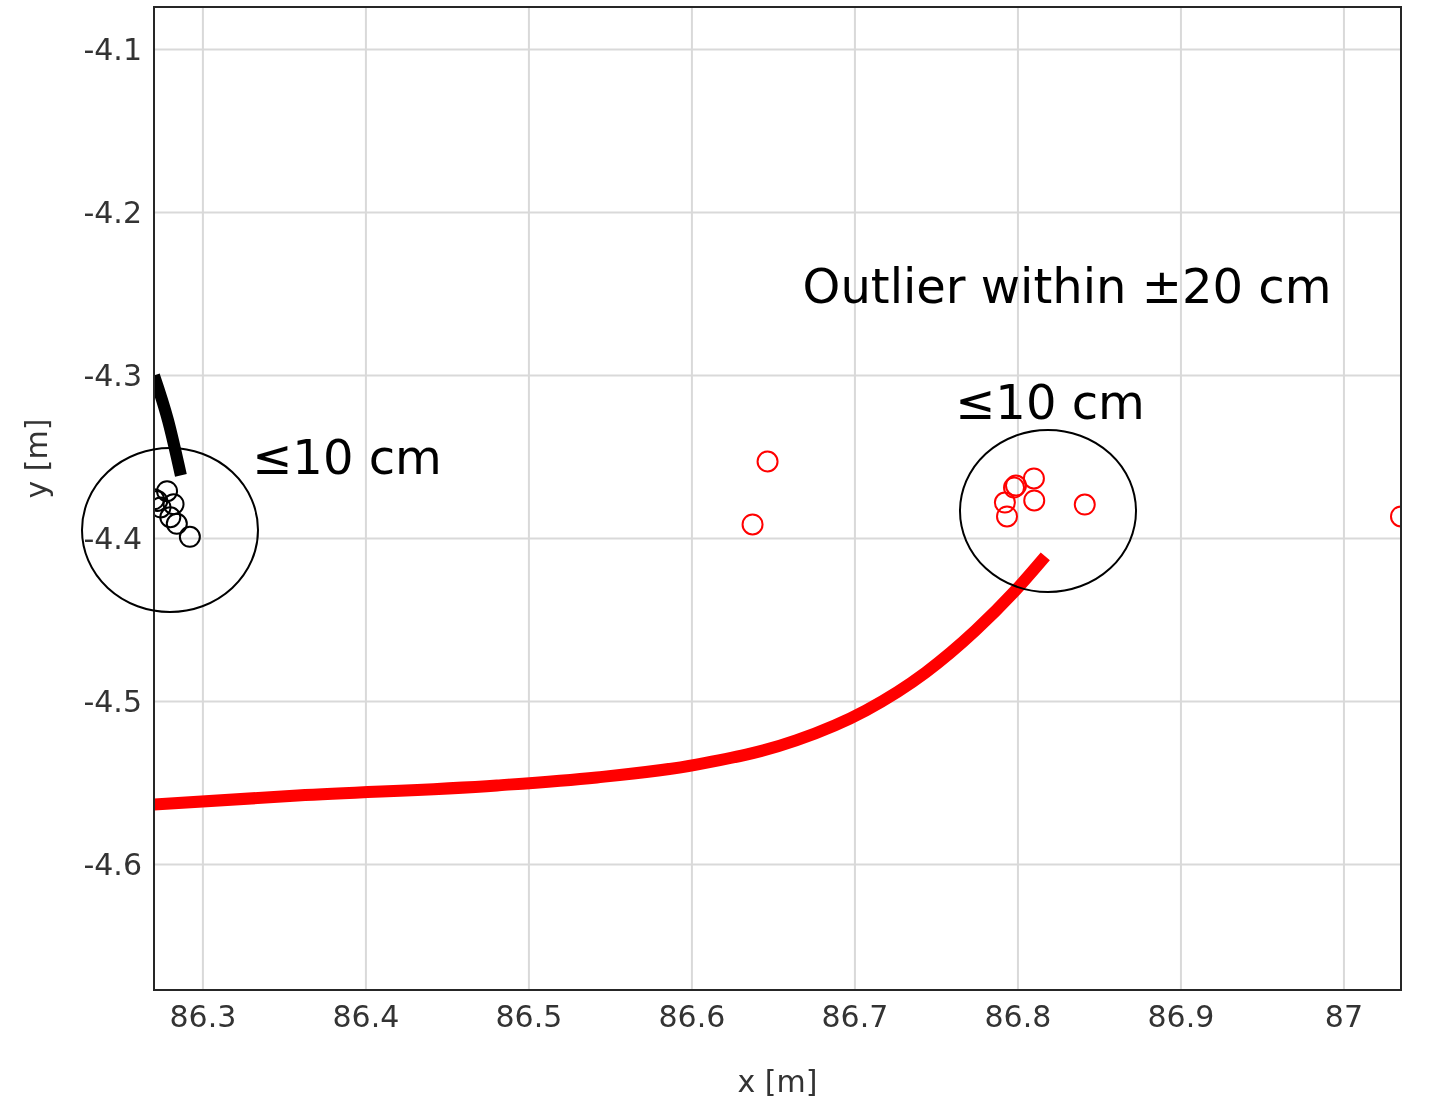 The height and width of the screenshot is (1112, 1432). What do you see at coordinates (1067, 286) in the screenshot?
I see `annotation: Outlier within ±20 cm` at bounding box center [1067, 286].